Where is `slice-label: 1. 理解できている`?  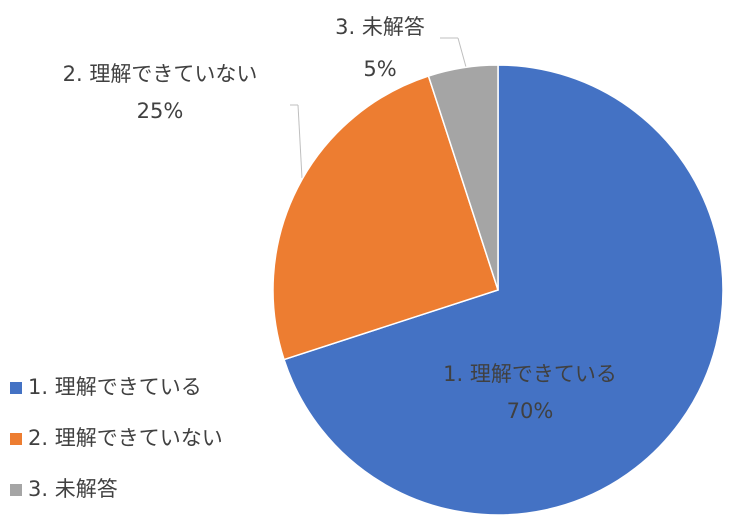
slice-label: 1. 理解できている is located at coordinates (530, 374).